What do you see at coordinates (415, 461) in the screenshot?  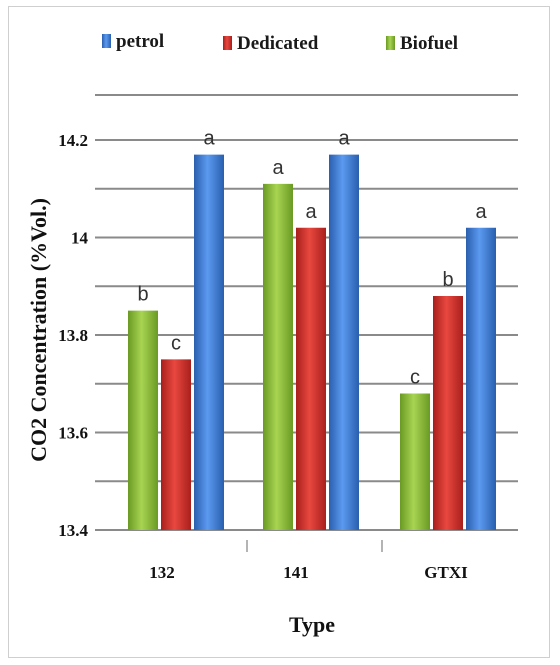 I see `bar-biofuel-gtxi` at bounding box center [415, 461].